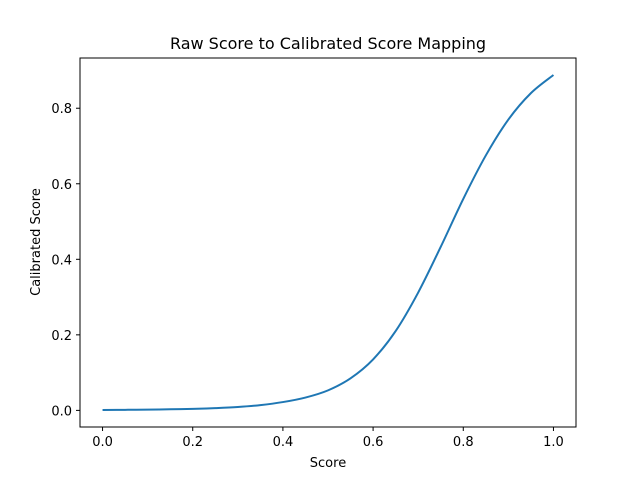  I want to click on chart-title: Raw Score to Calibrated Score Mapping, so click(328, 43).